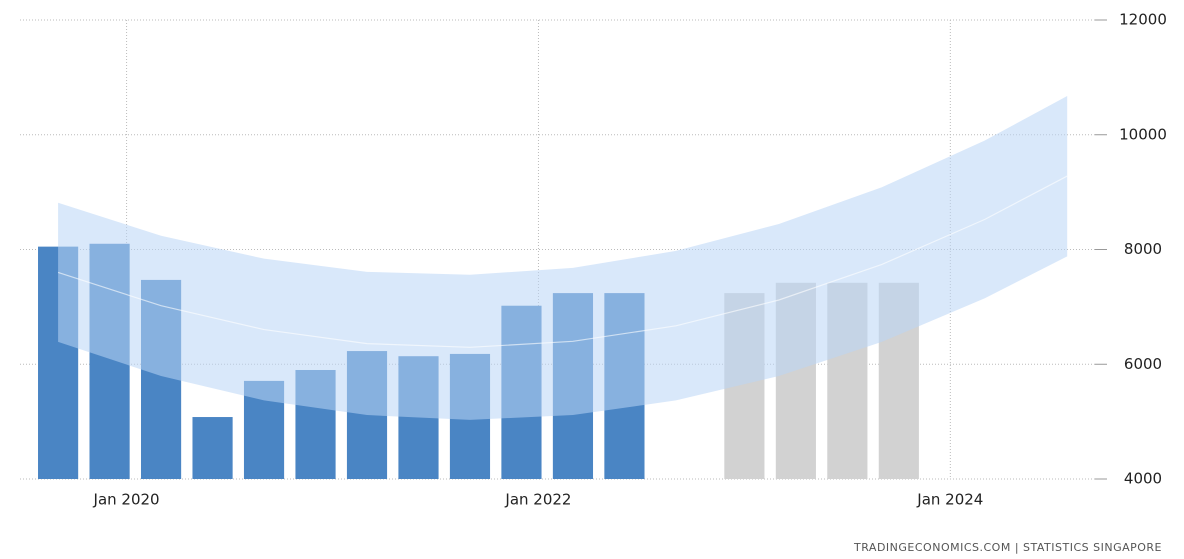 This screenshot has height=559, width=1184. I want to click on y-tick-label: 6000, so click(1143, 364).